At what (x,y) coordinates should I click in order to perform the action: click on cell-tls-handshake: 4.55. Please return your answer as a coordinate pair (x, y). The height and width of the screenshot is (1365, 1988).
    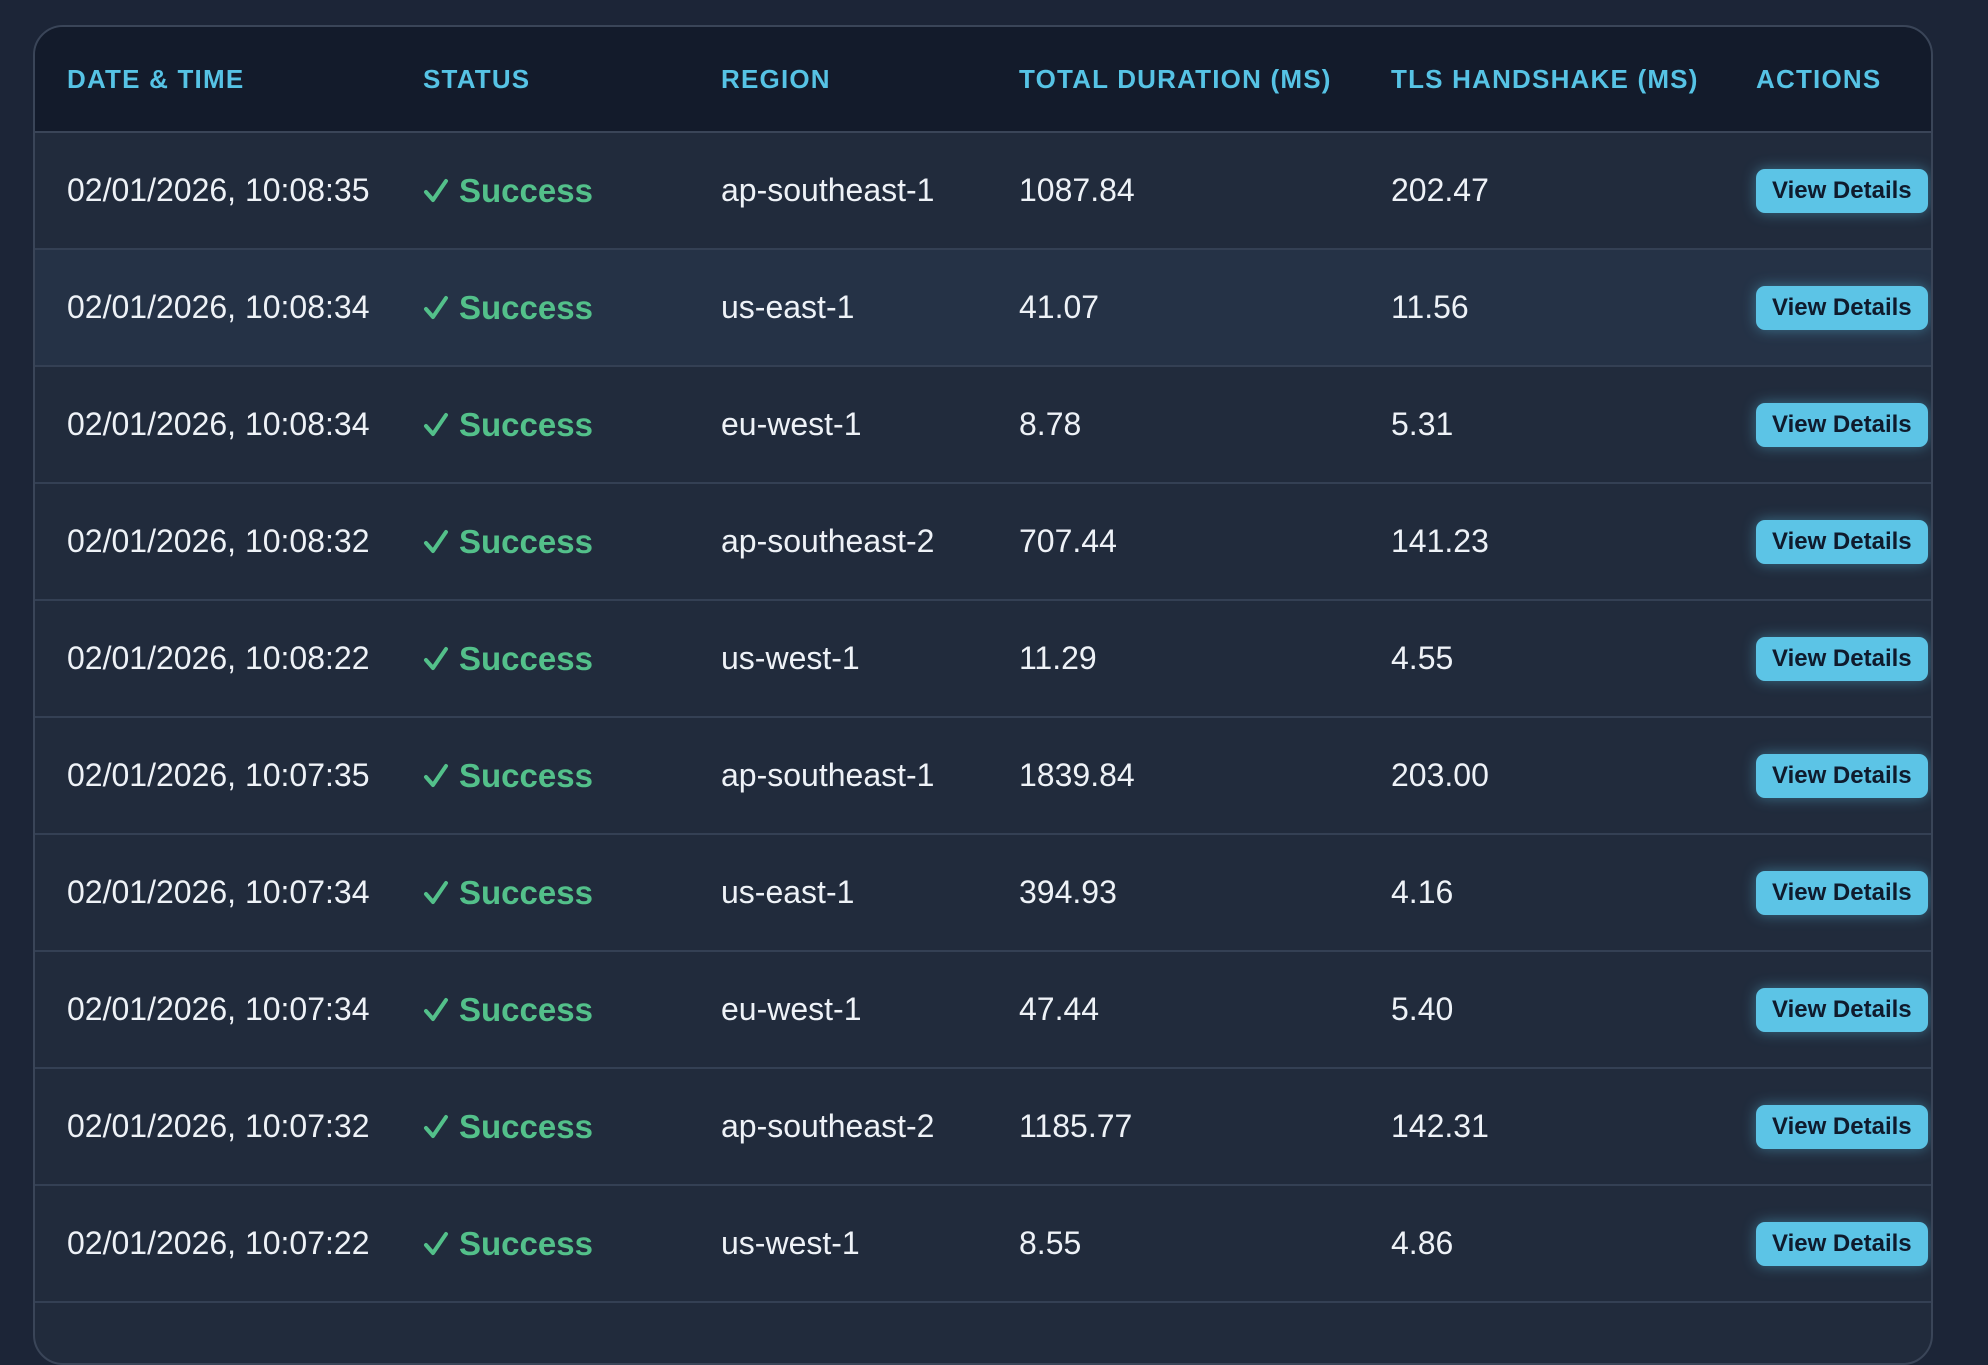
    Looking at the image, I should click on (1422, 658).